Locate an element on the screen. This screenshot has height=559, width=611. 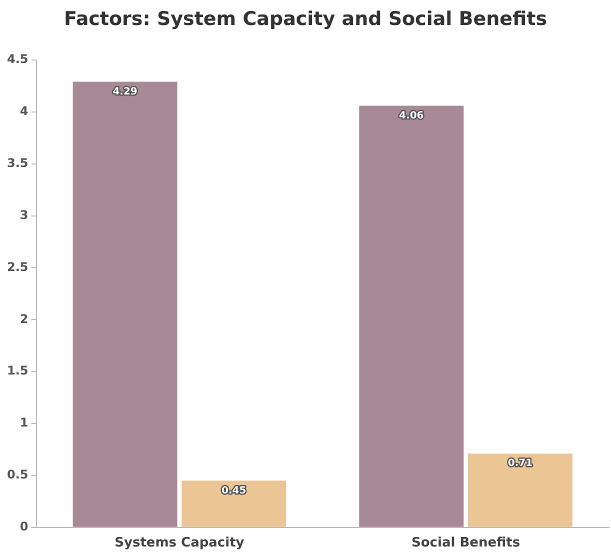
chart-title: Factors: System Capacity and Social Benefits is located at coordinates (305, 20).